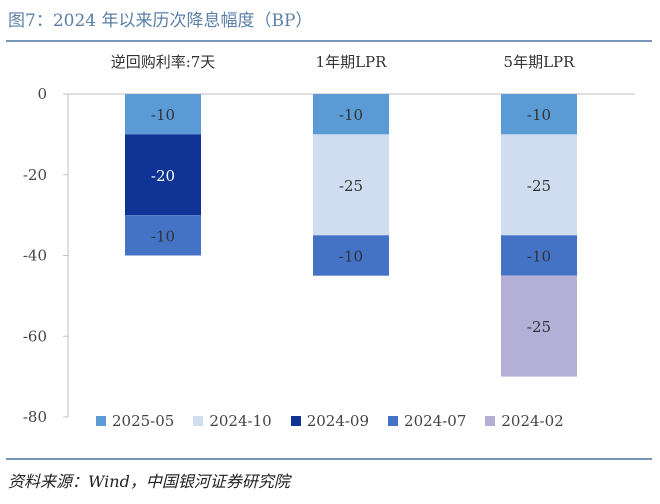 The height and width of the screenshot is (504, 660). Describe the element at coordinates (435, 421) in the screenshot. I see `legend-label: 2024-07` at that location.